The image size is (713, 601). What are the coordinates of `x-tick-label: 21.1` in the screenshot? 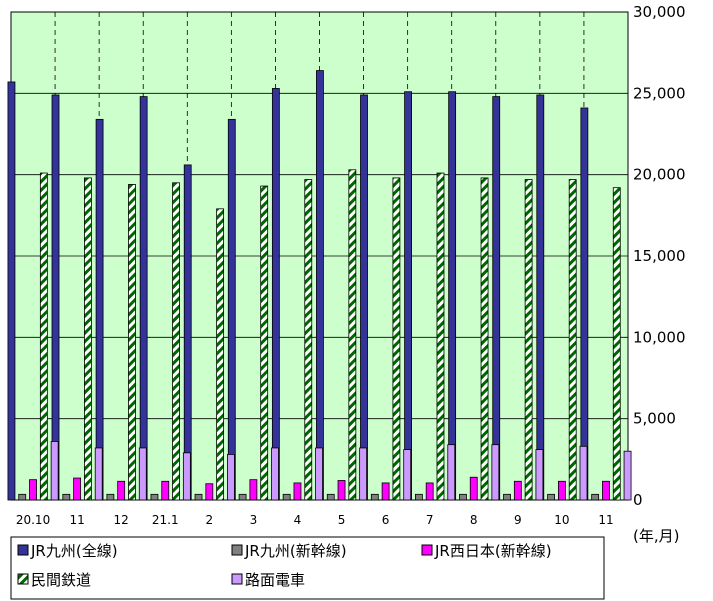 It's located at (165, 520).